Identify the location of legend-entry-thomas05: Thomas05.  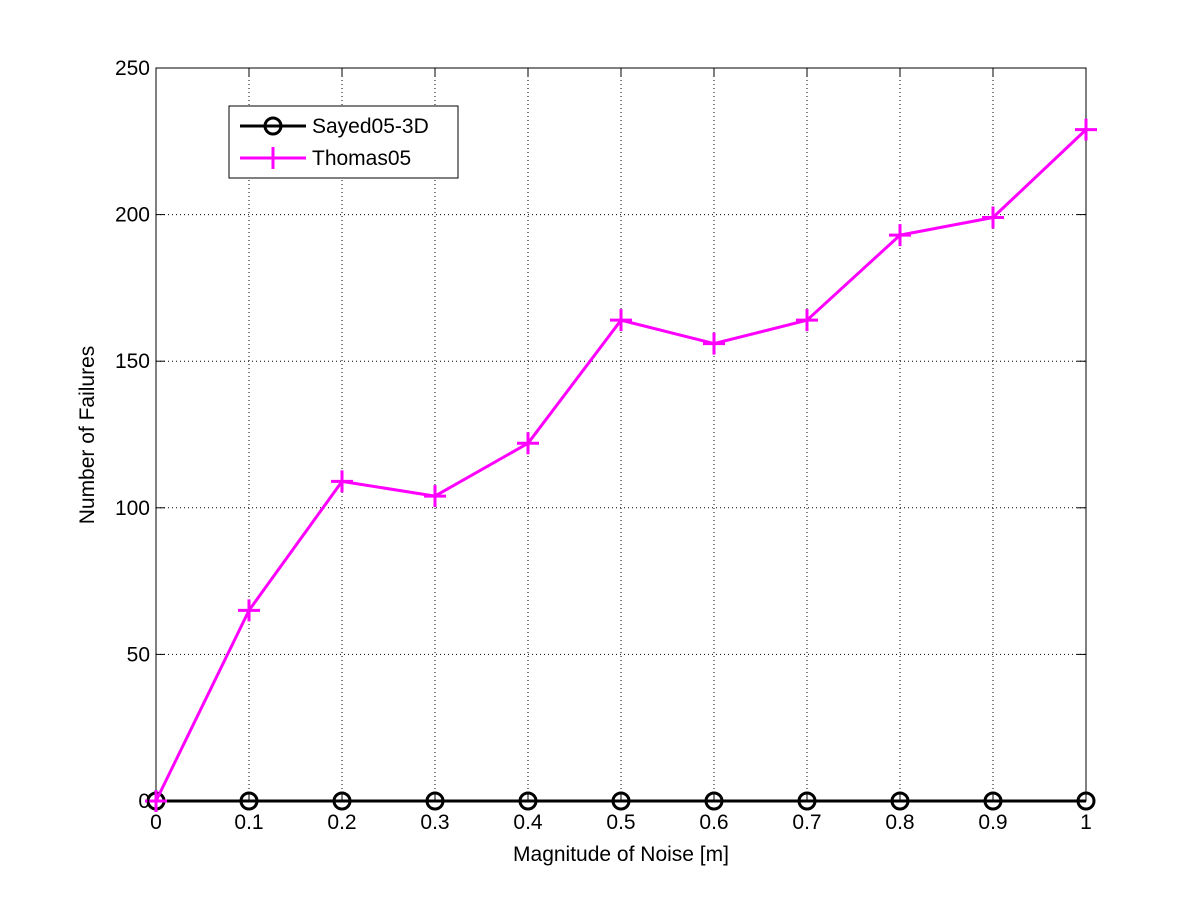
(325, 158).